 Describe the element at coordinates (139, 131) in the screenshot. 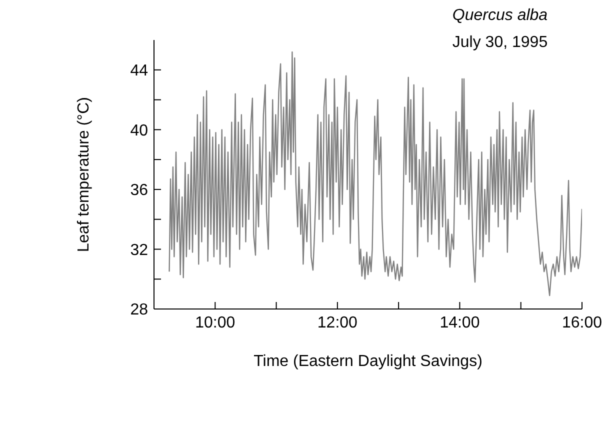

I see `y-tick-label: 40` at that location.